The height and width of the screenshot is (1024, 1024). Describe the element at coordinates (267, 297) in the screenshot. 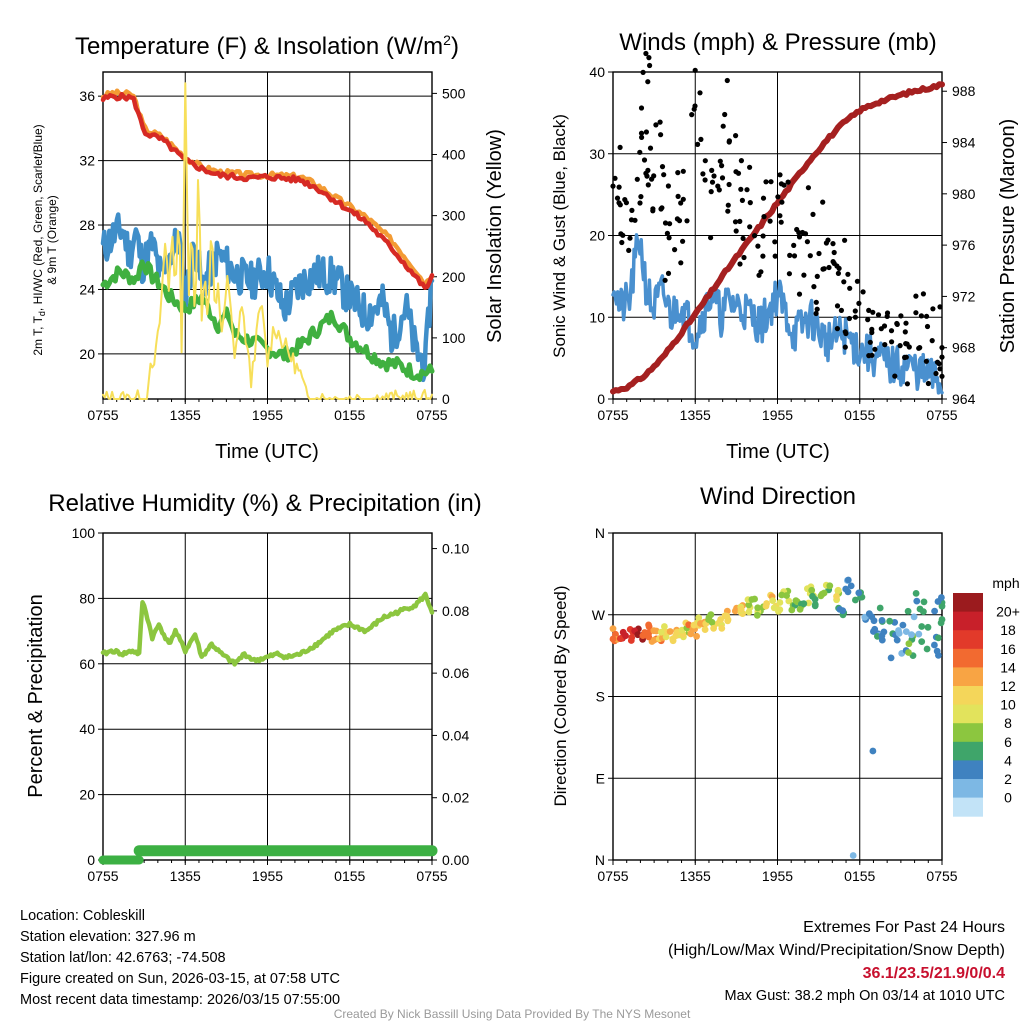

I see `heat-index-windchill-line` at that location.